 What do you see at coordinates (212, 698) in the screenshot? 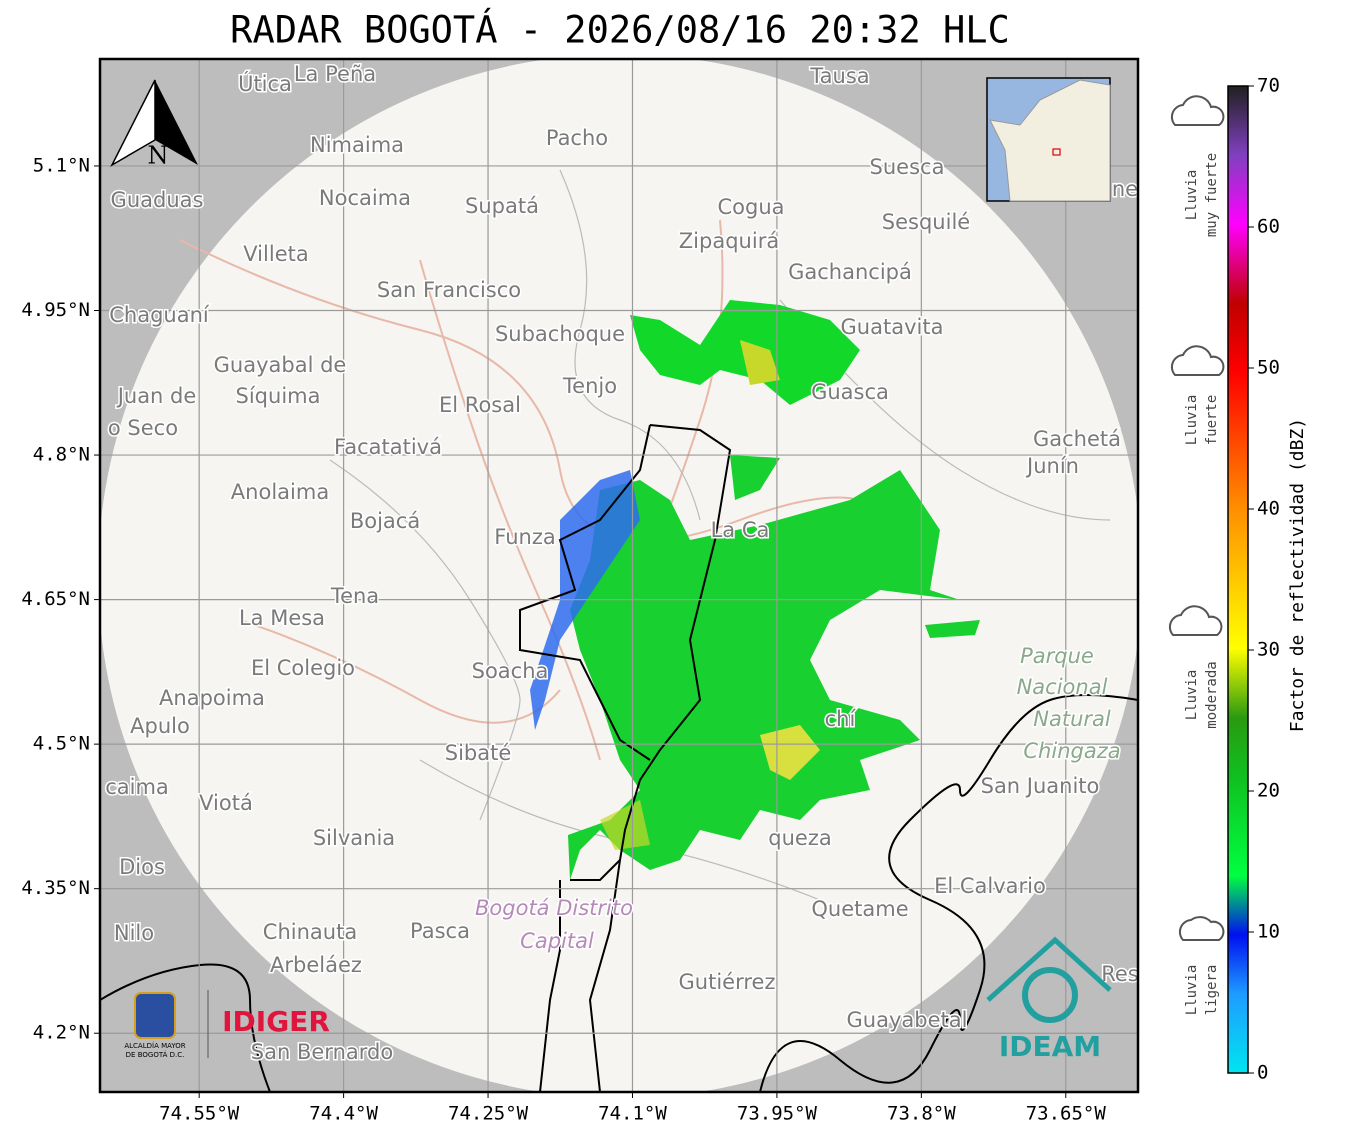
I see `place-label: Anapoima` at bounding box center [212, 698].